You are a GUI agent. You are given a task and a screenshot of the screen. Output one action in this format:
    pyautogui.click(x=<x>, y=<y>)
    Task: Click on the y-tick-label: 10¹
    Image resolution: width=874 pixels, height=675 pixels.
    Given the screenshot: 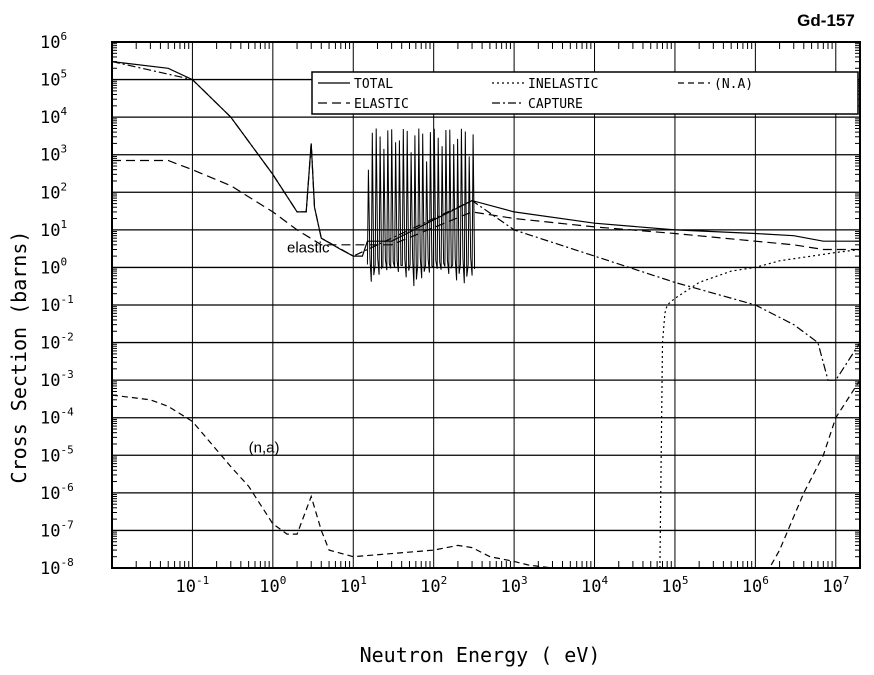 What is the action you would take?
    pyautogui.click(x=53, y=229)
    